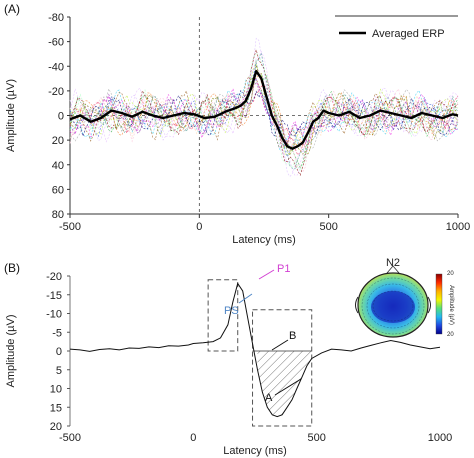  I want to click on topomap-core, so click(393, 307).